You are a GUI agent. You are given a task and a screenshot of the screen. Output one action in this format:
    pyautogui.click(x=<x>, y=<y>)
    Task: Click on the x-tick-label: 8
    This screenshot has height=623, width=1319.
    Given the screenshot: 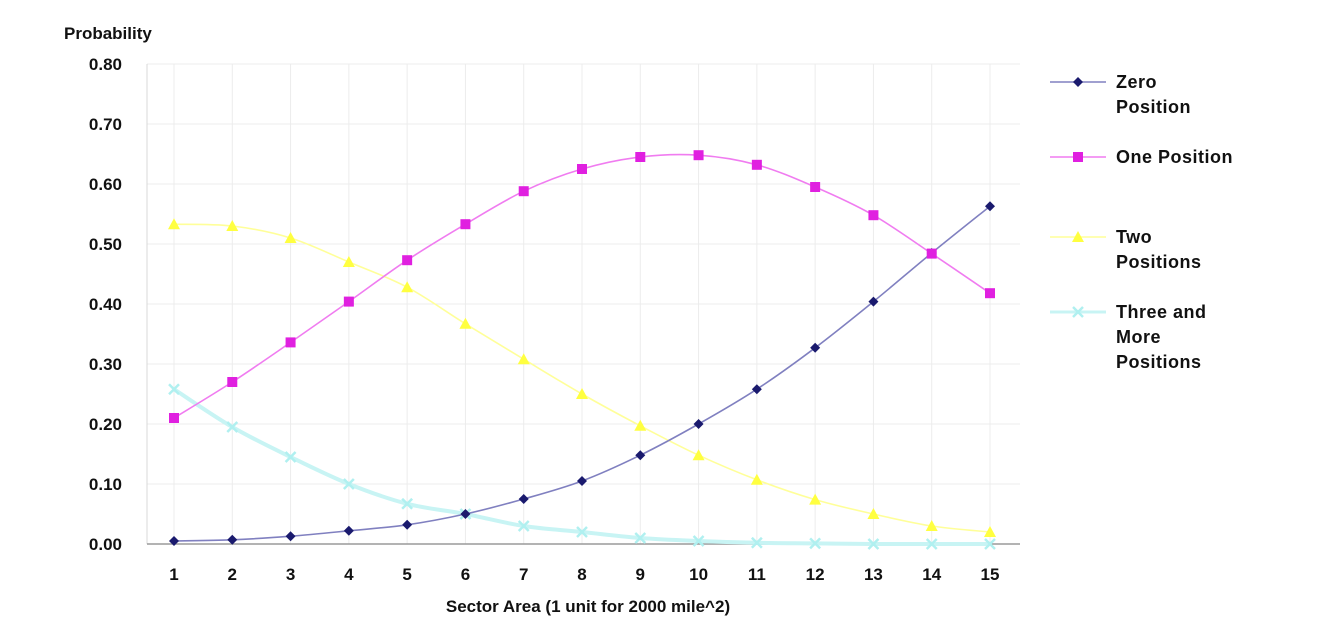 What is the action you would take?
    pyautogui.click(x=581, y=574)
    